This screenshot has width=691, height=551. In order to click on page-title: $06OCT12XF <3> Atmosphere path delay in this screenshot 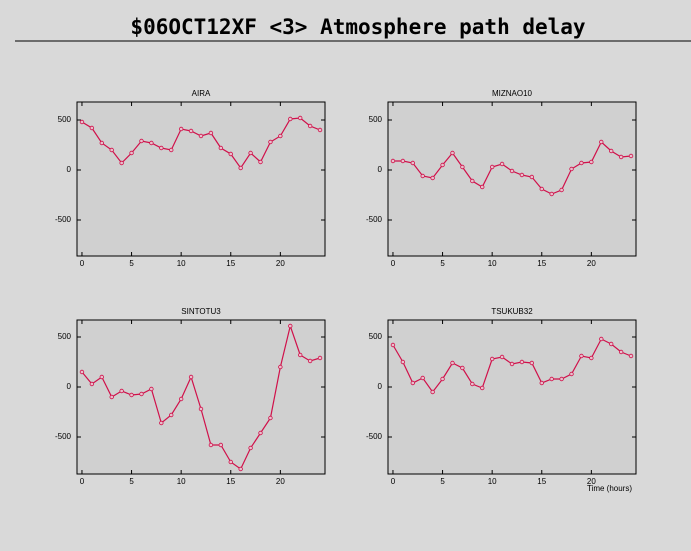, I will do `click(358, 27)`.